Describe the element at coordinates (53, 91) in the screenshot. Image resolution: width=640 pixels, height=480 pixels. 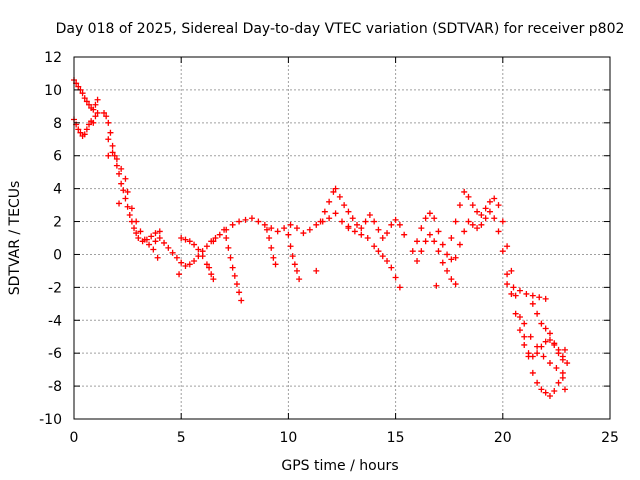
I see `y-tick-label: 10` at that location.